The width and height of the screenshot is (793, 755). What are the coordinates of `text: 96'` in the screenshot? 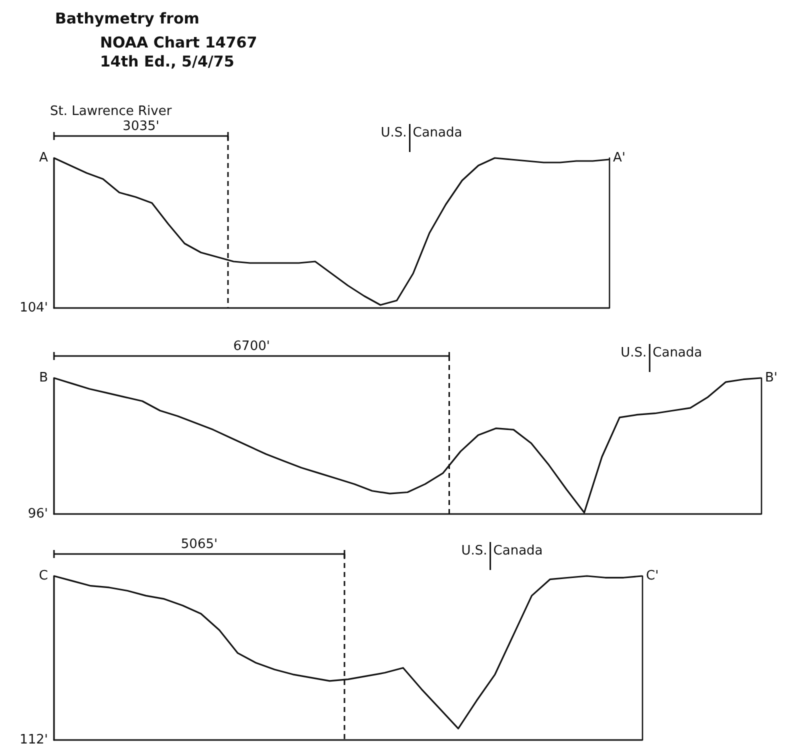 It's located at (38, 514).